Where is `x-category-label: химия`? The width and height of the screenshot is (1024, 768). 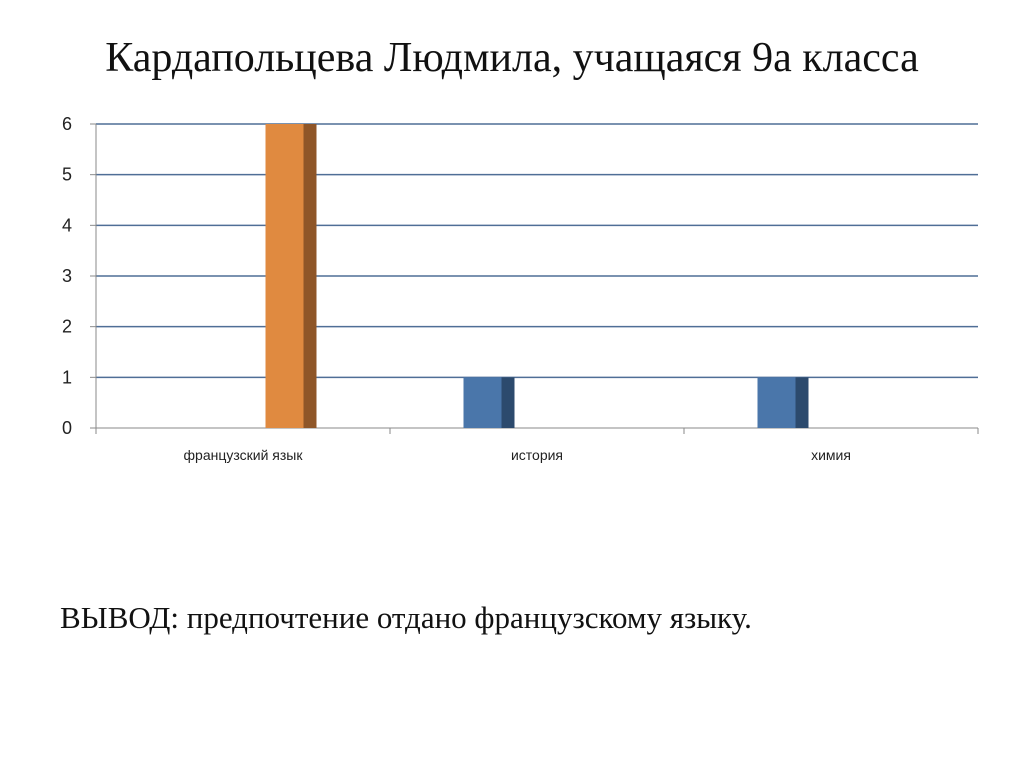
x-category-label: химия is located at coordinates (831, 455).